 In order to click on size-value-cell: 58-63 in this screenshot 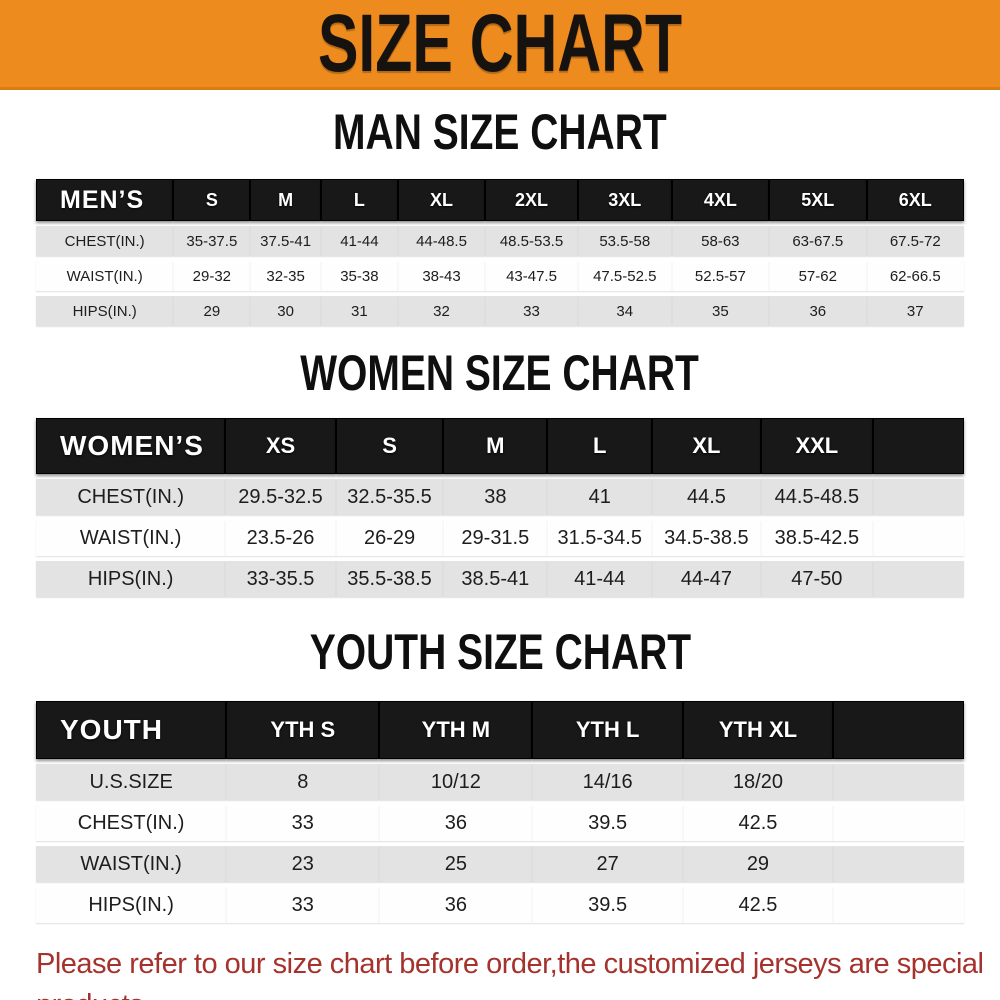, I will do `click(720, 241)`.